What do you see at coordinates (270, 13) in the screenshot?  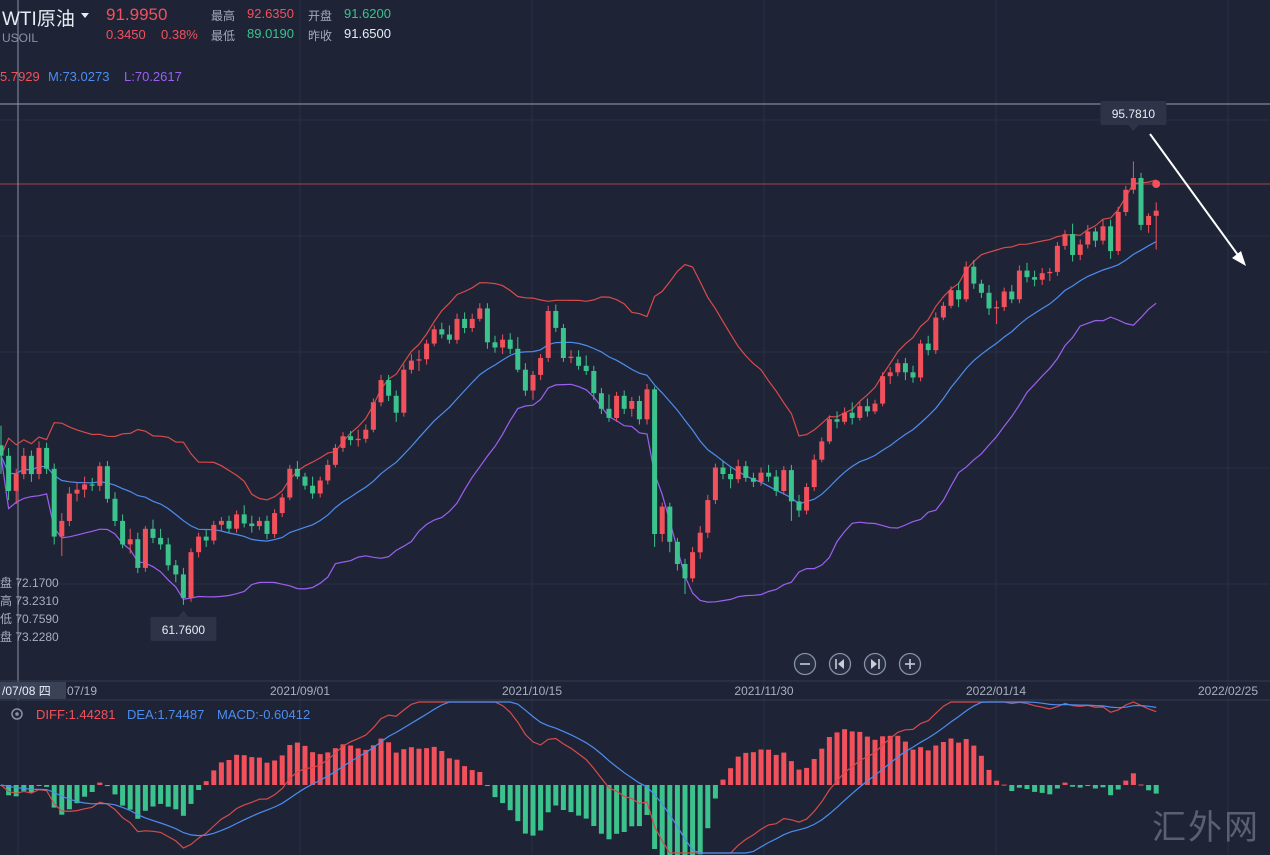 I see `high-value: 92.6350` at bounding box center [270, 13].